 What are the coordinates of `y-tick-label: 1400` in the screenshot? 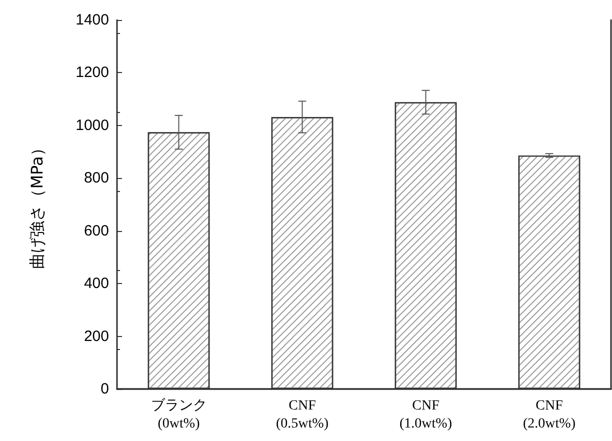 It's located at (92, 20).